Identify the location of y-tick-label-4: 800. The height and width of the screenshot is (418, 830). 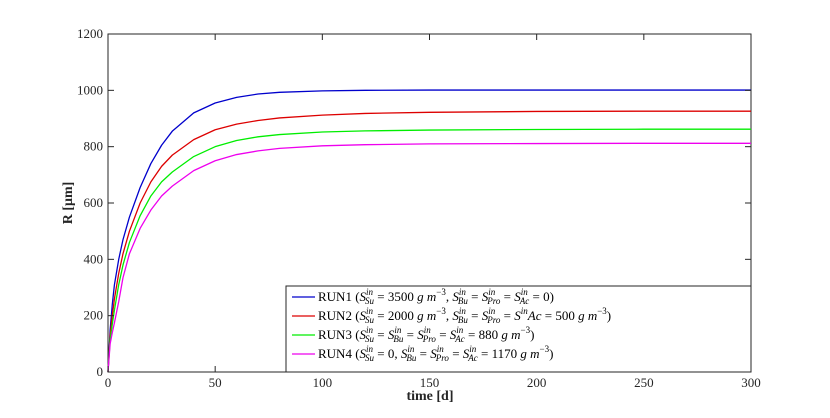
(94, 146).